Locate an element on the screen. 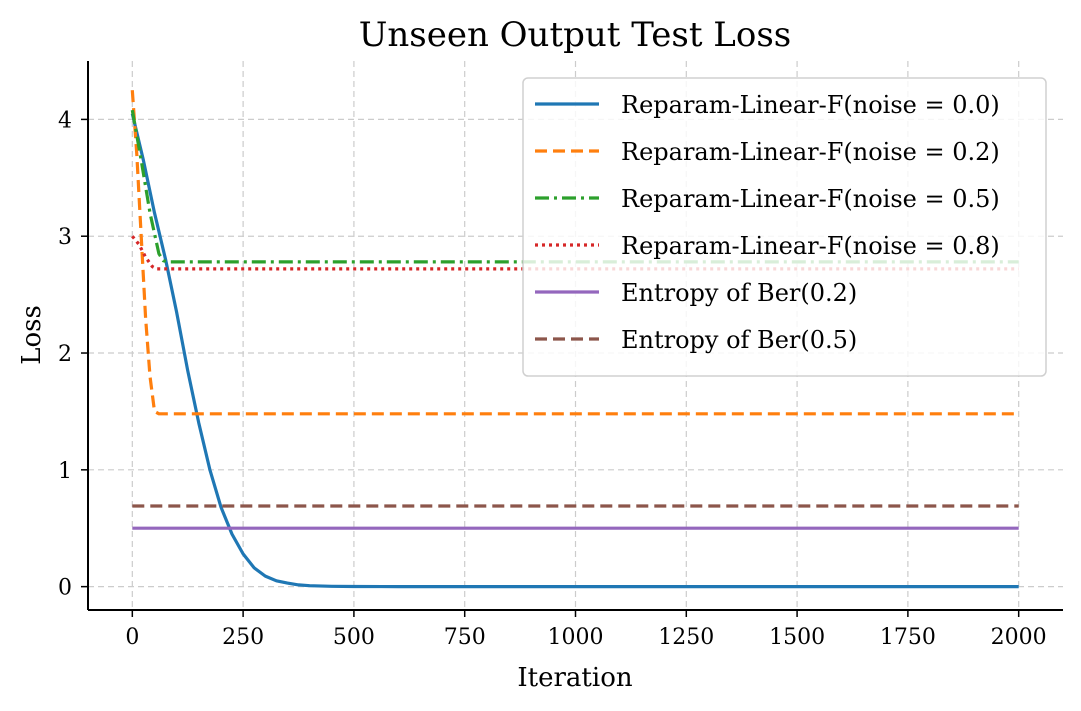 This screenshot has height=711, width=1081. chart-title: Unseen Output Test Loss is located at coordinates (575, 35).